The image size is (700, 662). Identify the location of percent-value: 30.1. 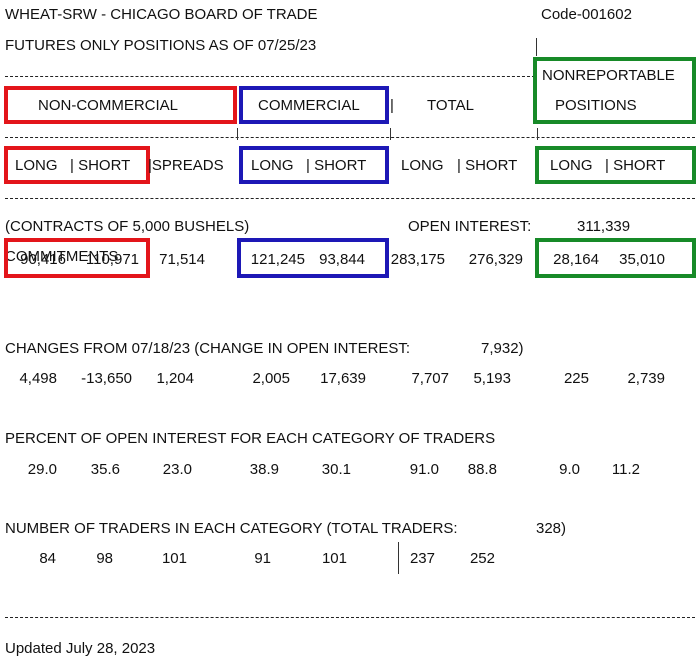
(336, 469).